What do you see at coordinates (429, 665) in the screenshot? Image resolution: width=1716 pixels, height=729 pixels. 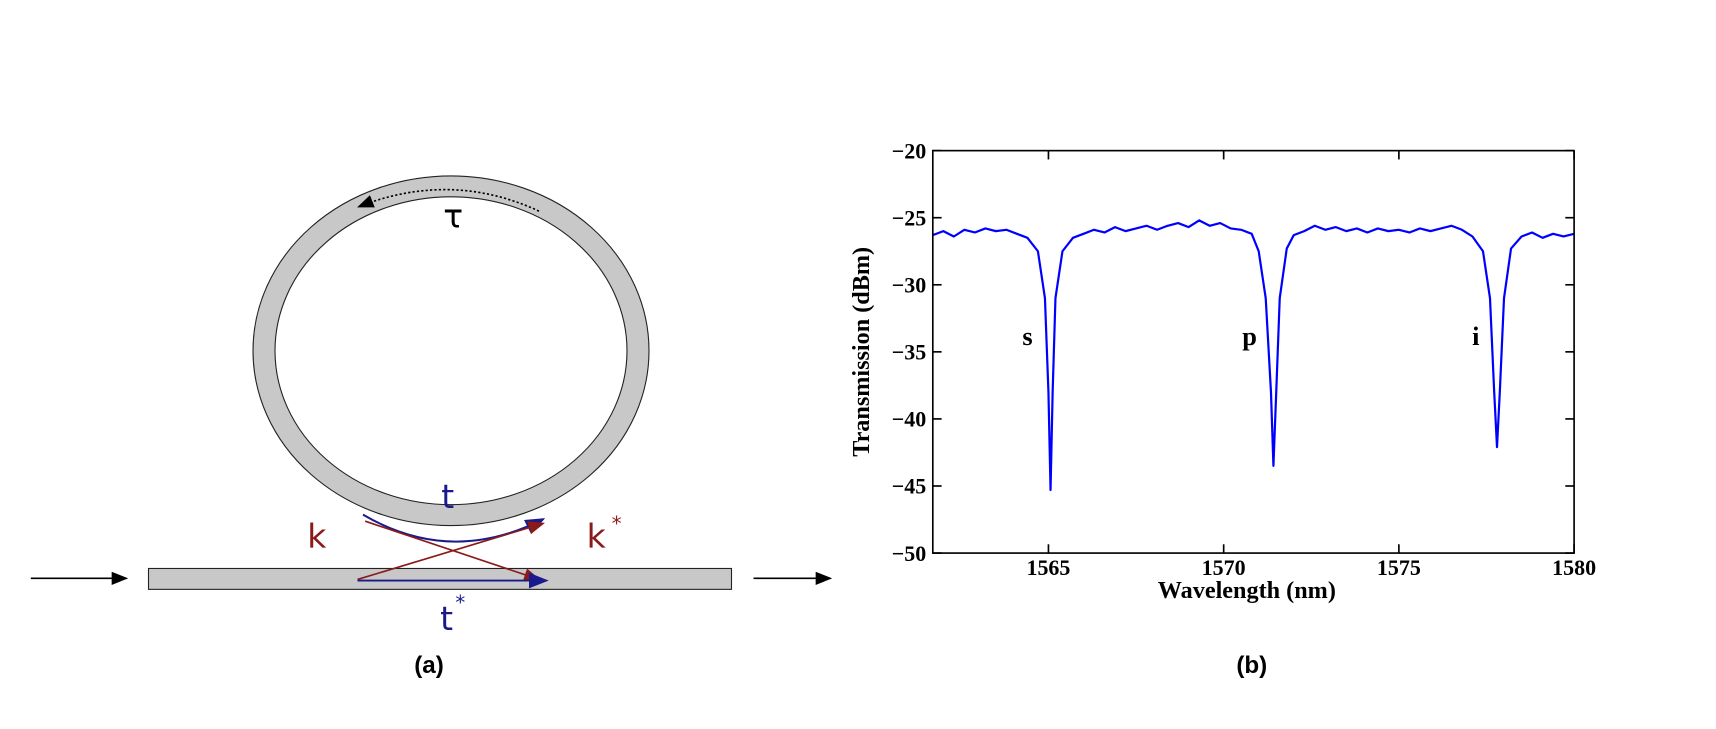 I see `panel-label: (a)` at bounding box center [429, 665].